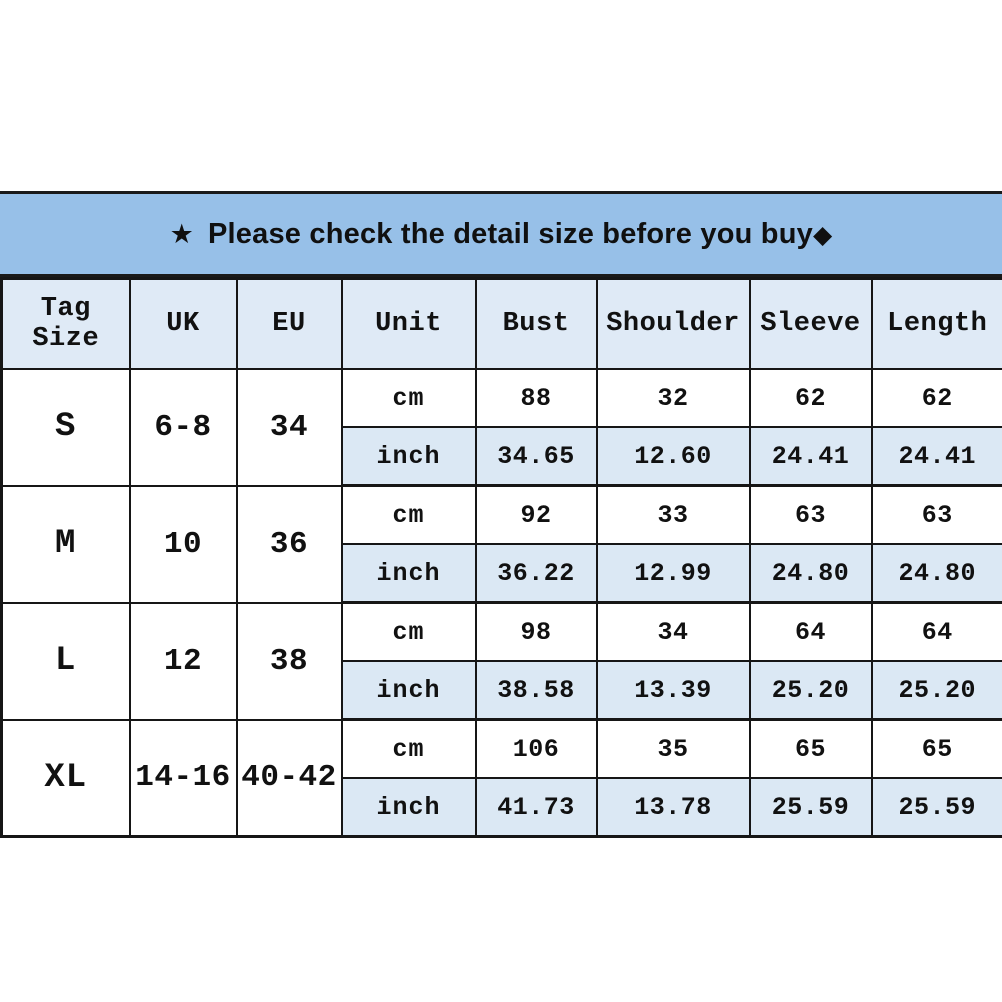 The width and height of the screenshot is (1002, 1002). I want to click on cell-uk: 12, so click(183, 661).